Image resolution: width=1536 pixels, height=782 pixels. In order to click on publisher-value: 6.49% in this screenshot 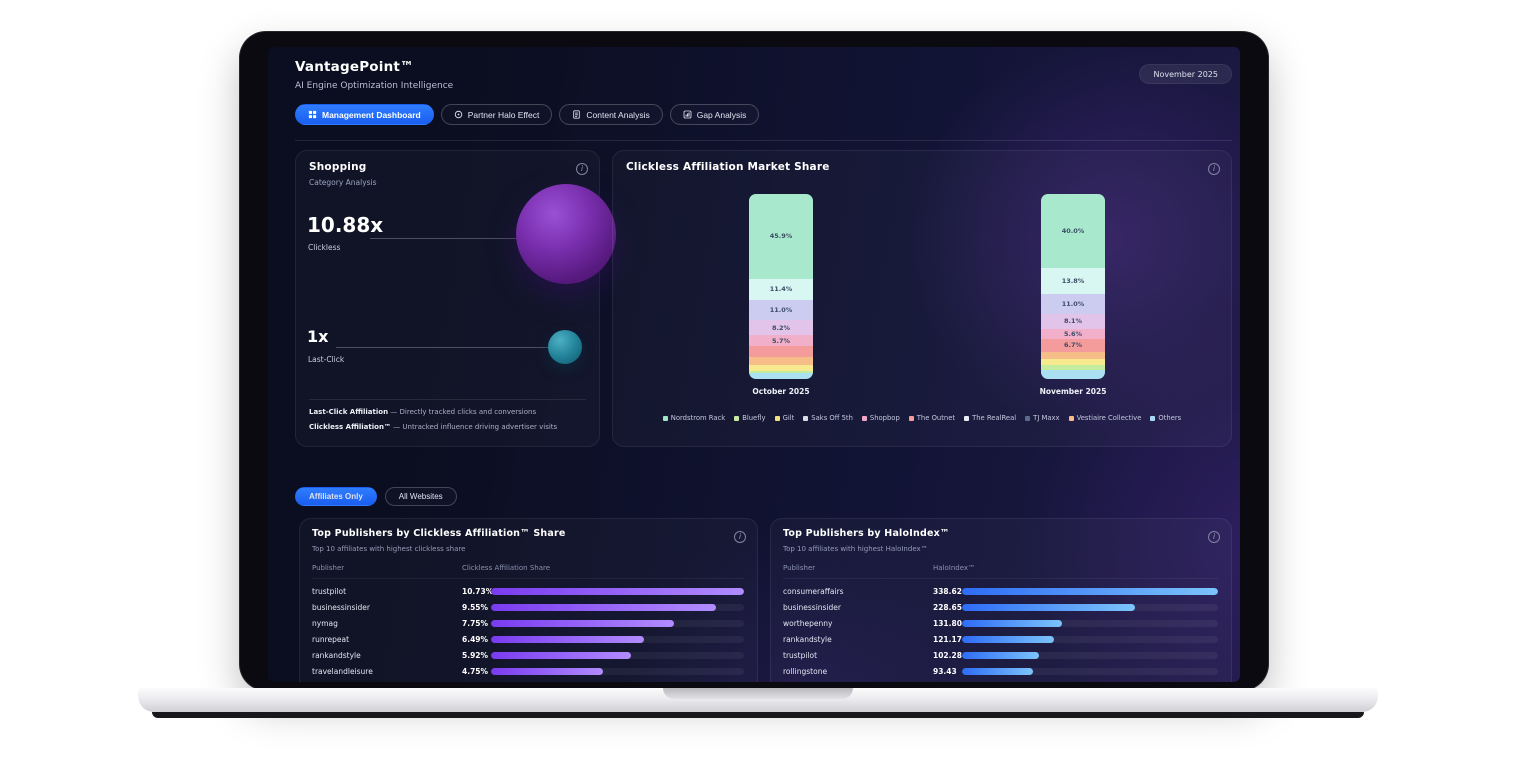, I will do `click(475, 639)`.